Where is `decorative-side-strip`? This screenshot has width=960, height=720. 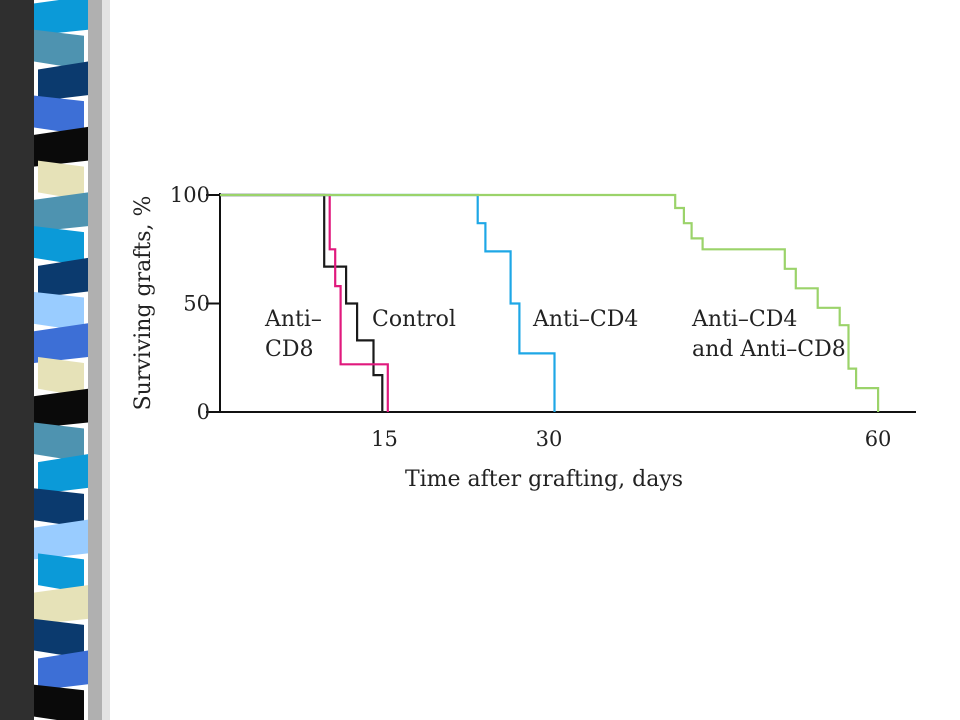
decorative-side-strip is located at coordinates (55, 360).